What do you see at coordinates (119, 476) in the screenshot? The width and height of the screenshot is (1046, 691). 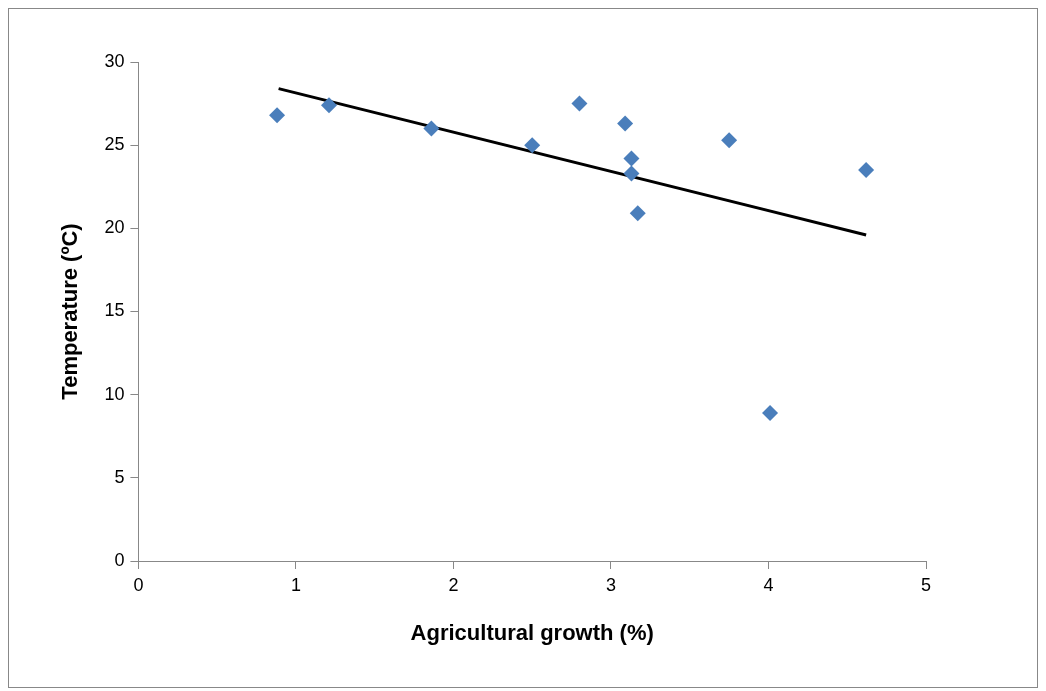 I see `y-tick-label: 5` at bounding box center [119, 476].